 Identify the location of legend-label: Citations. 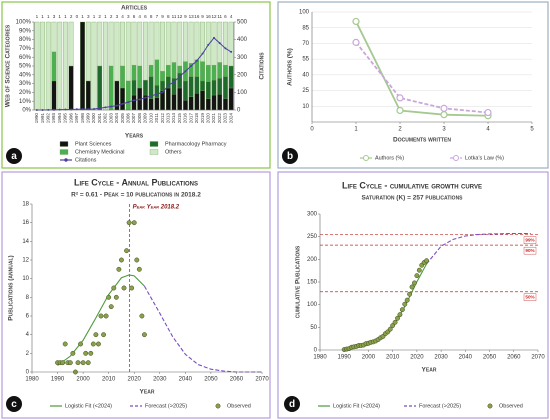
(86, 160).